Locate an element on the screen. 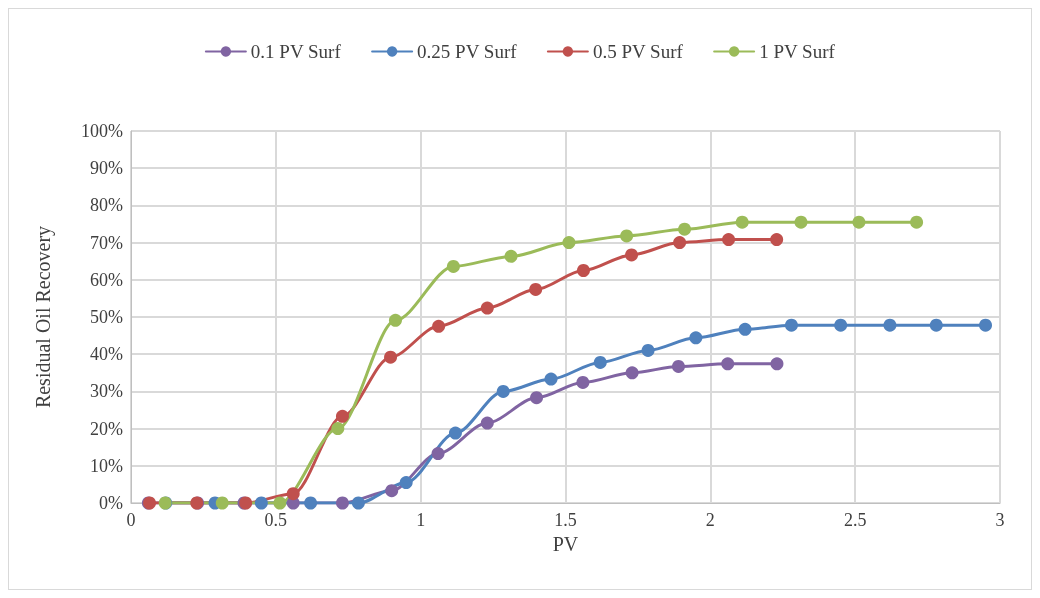  x-tick-label: 0.5 is located at coordinates (276, 520).